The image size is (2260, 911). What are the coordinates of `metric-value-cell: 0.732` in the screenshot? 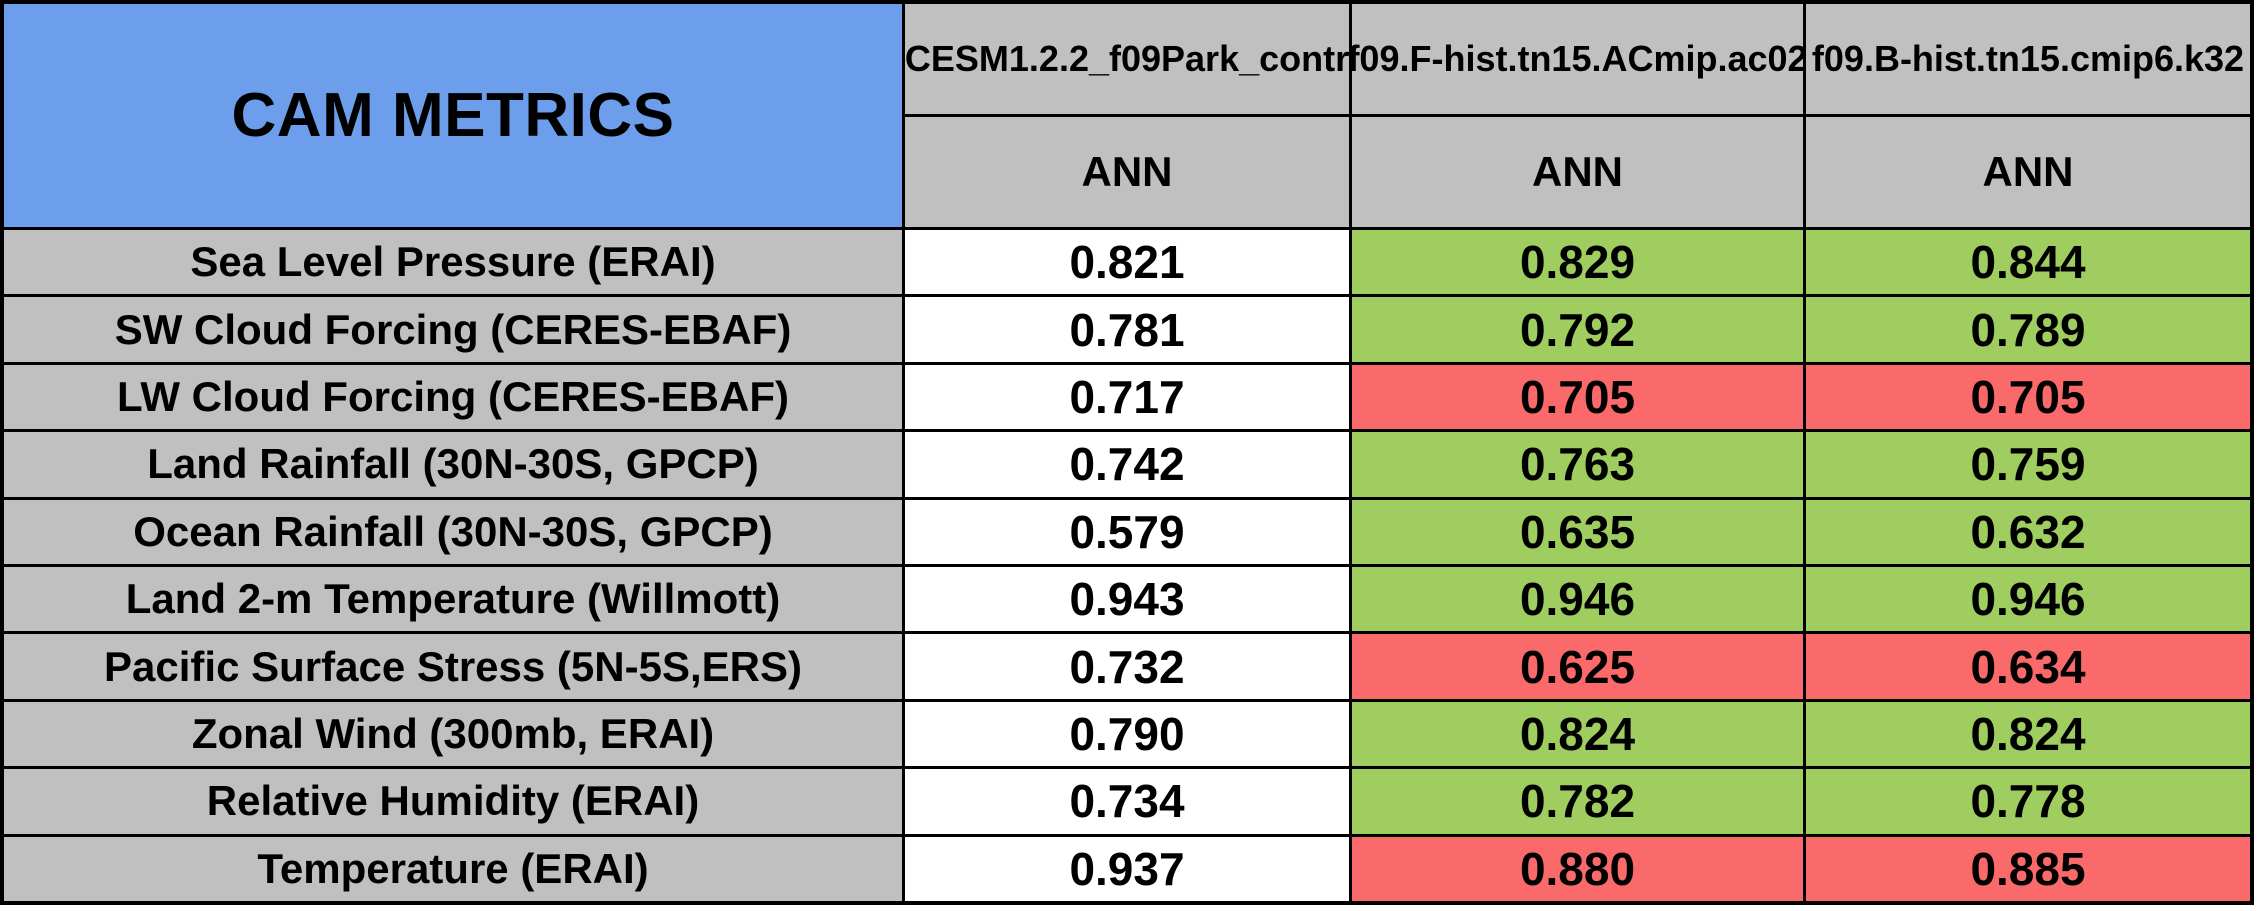 It's located at (1127, 666).